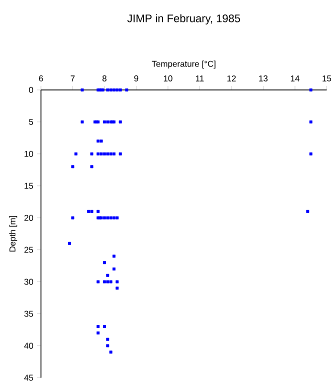 This screenshot has height=384, width=335. Describe the element at coordinates (104, 78) in the screenshot. I see `x-tick-label: 8` at that location.